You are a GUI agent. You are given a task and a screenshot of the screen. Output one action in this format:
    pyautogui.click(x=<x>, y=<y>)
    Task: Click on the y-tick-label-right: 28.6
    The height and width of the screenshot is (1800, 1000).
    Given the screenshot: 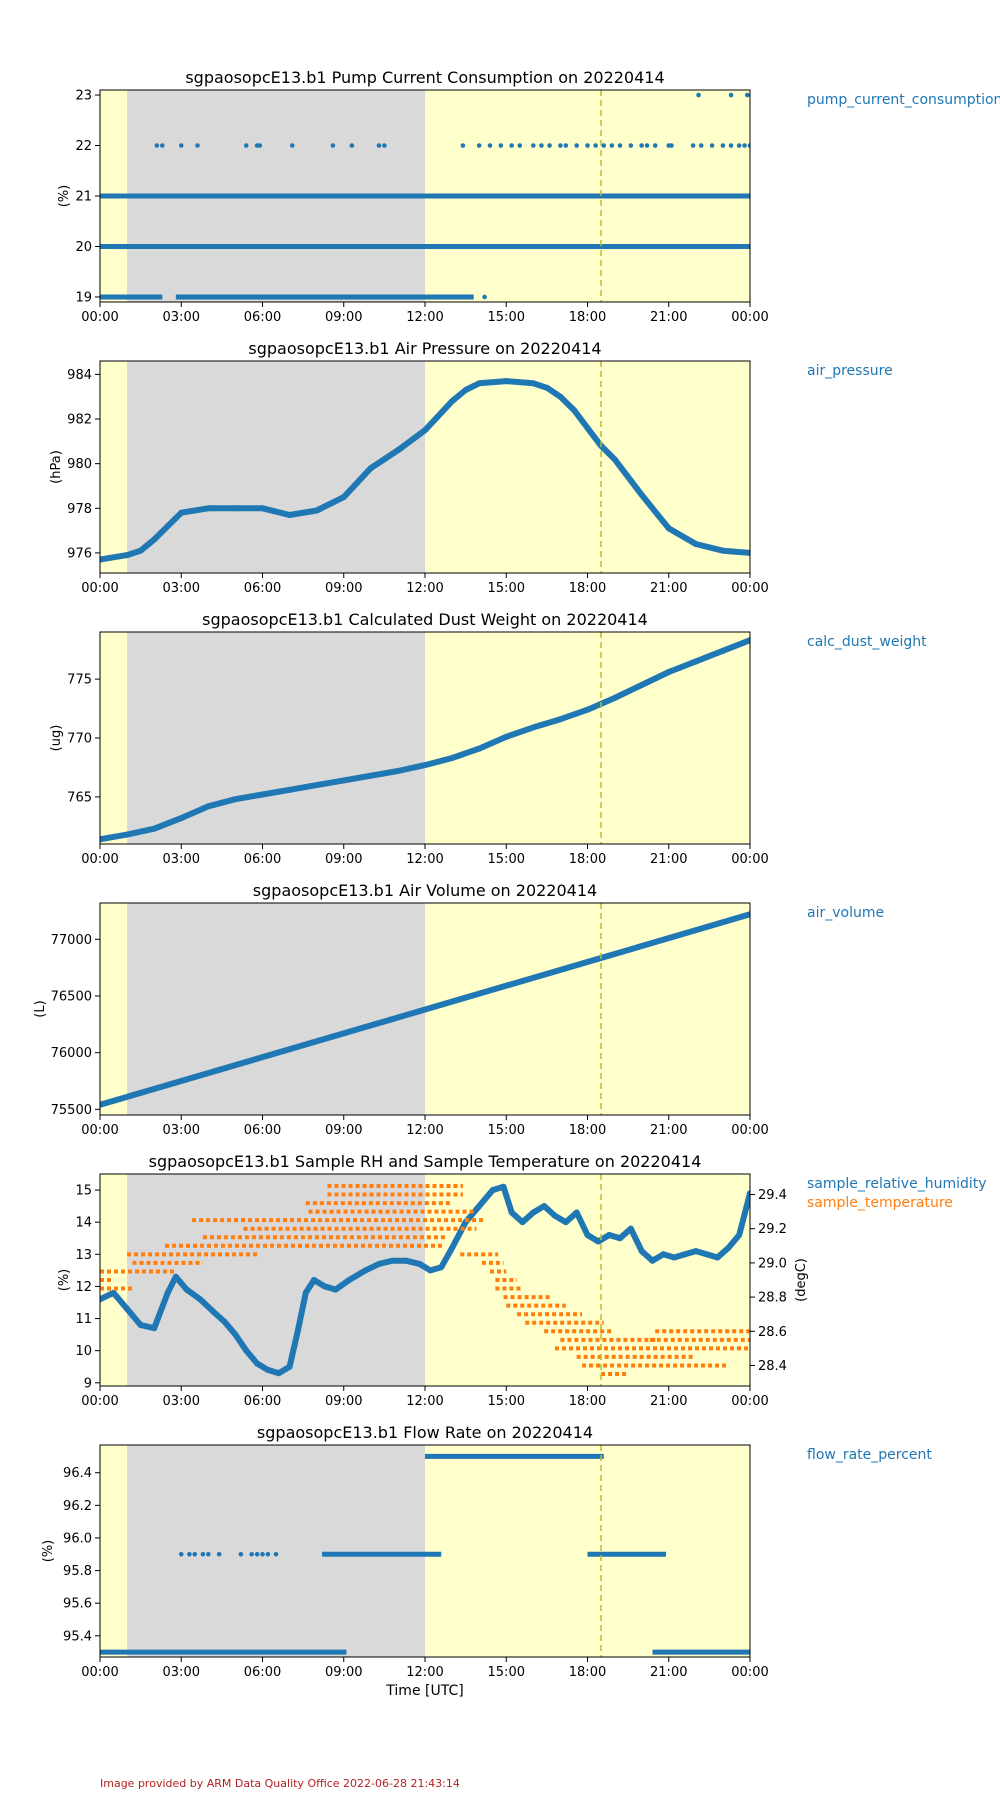 What is the action you would take?
    pyautogui.click(x=772, y=1332)
    